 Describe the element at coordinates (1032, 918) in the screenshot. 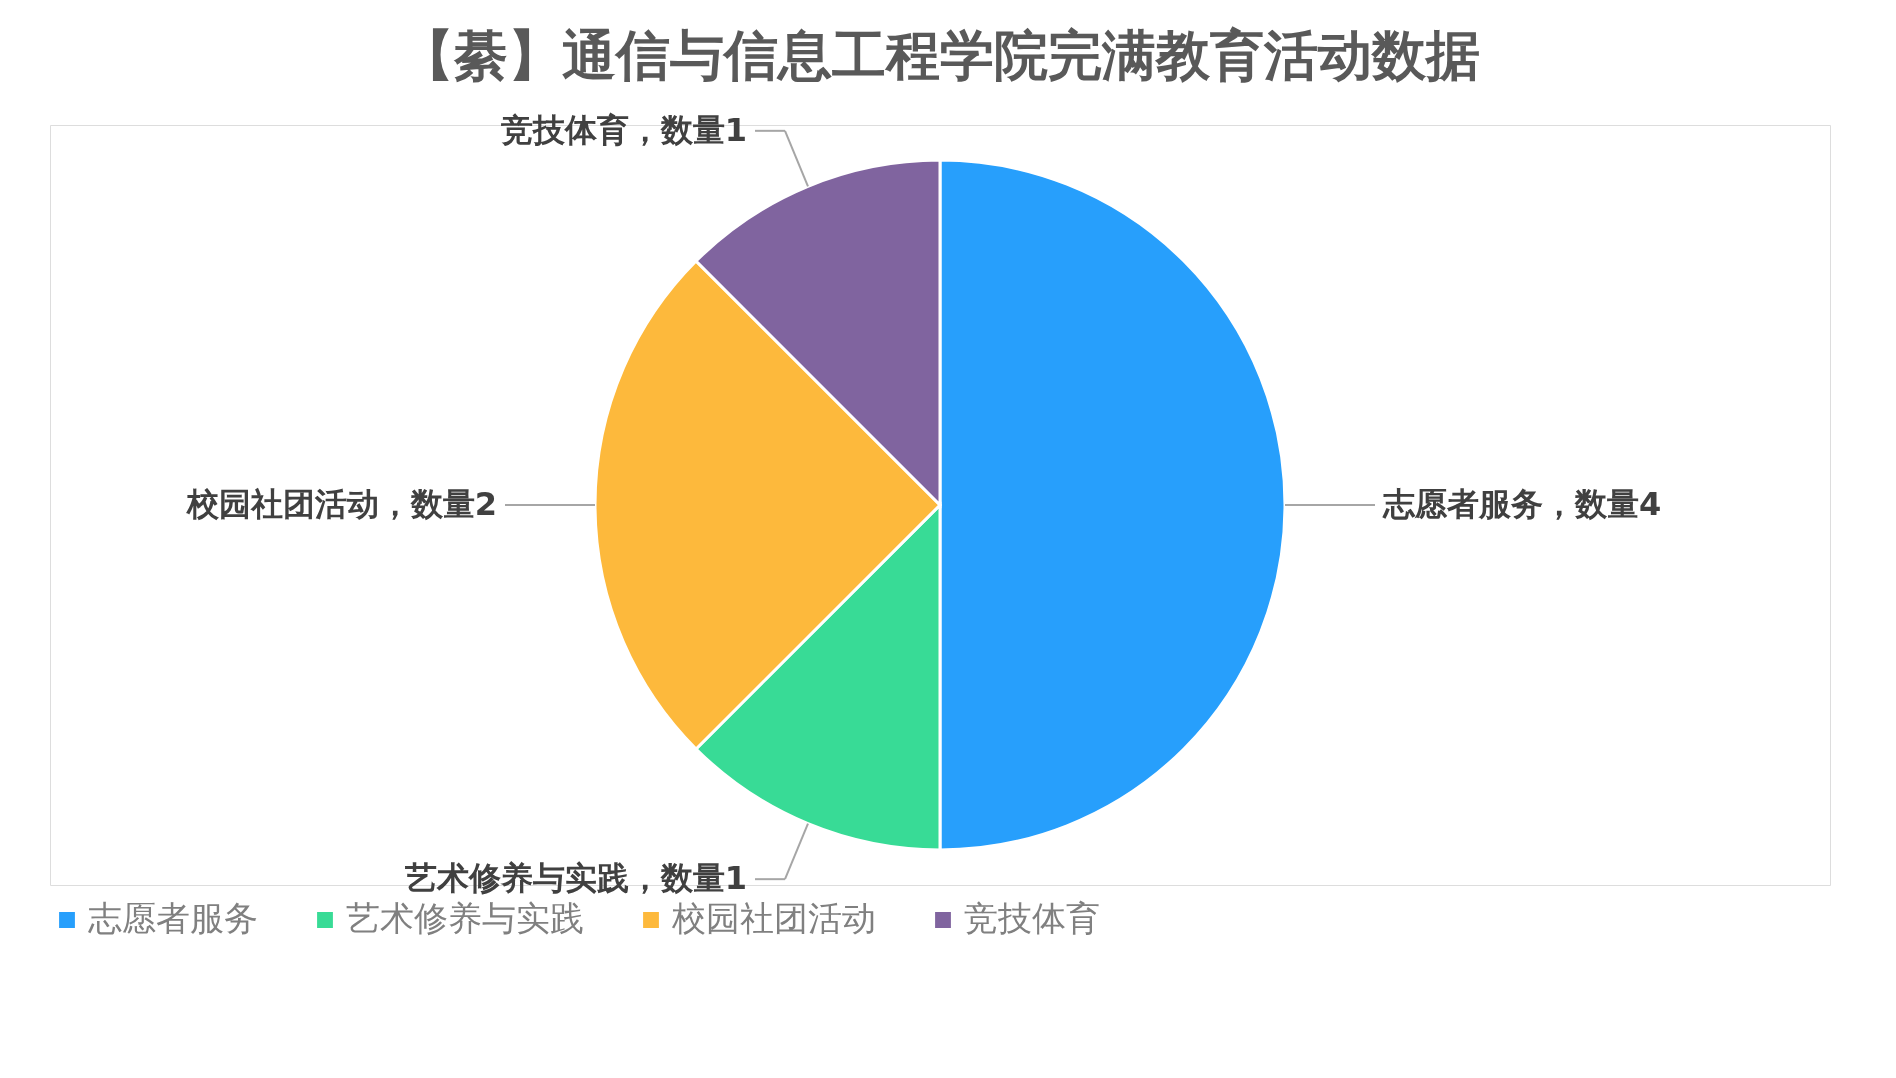

I see `legend-label: 竞技体育` at that location.